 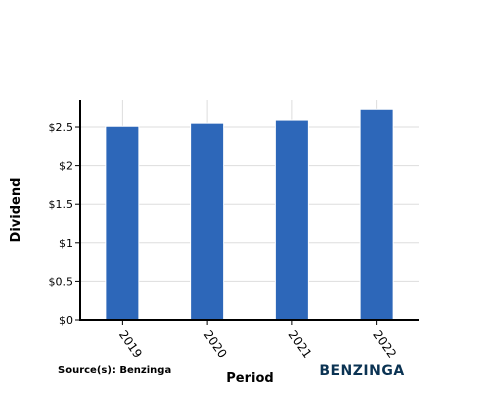 What do you see at coordinates (207, 221) in the screenshot?
I see `bar-2020` at bounding box center [207, 221].